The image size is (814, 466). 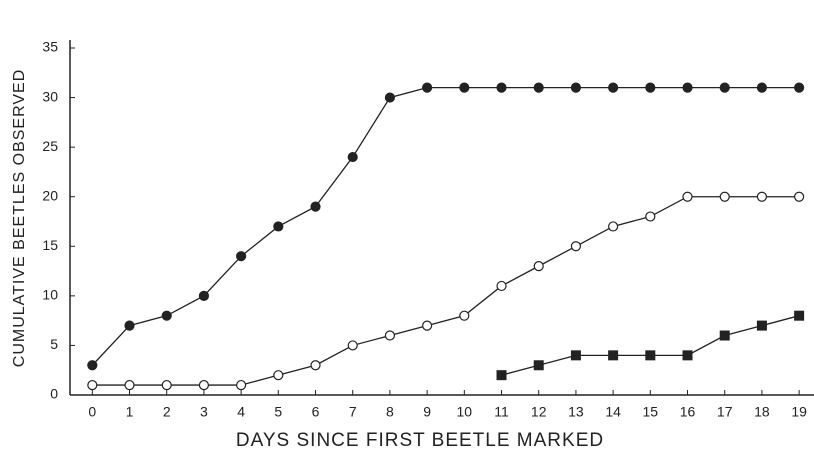 What do you see at coordinates (576, 412) in the screenshot?
I see `x-tick-label: 13` at bounding box center [576, 412].